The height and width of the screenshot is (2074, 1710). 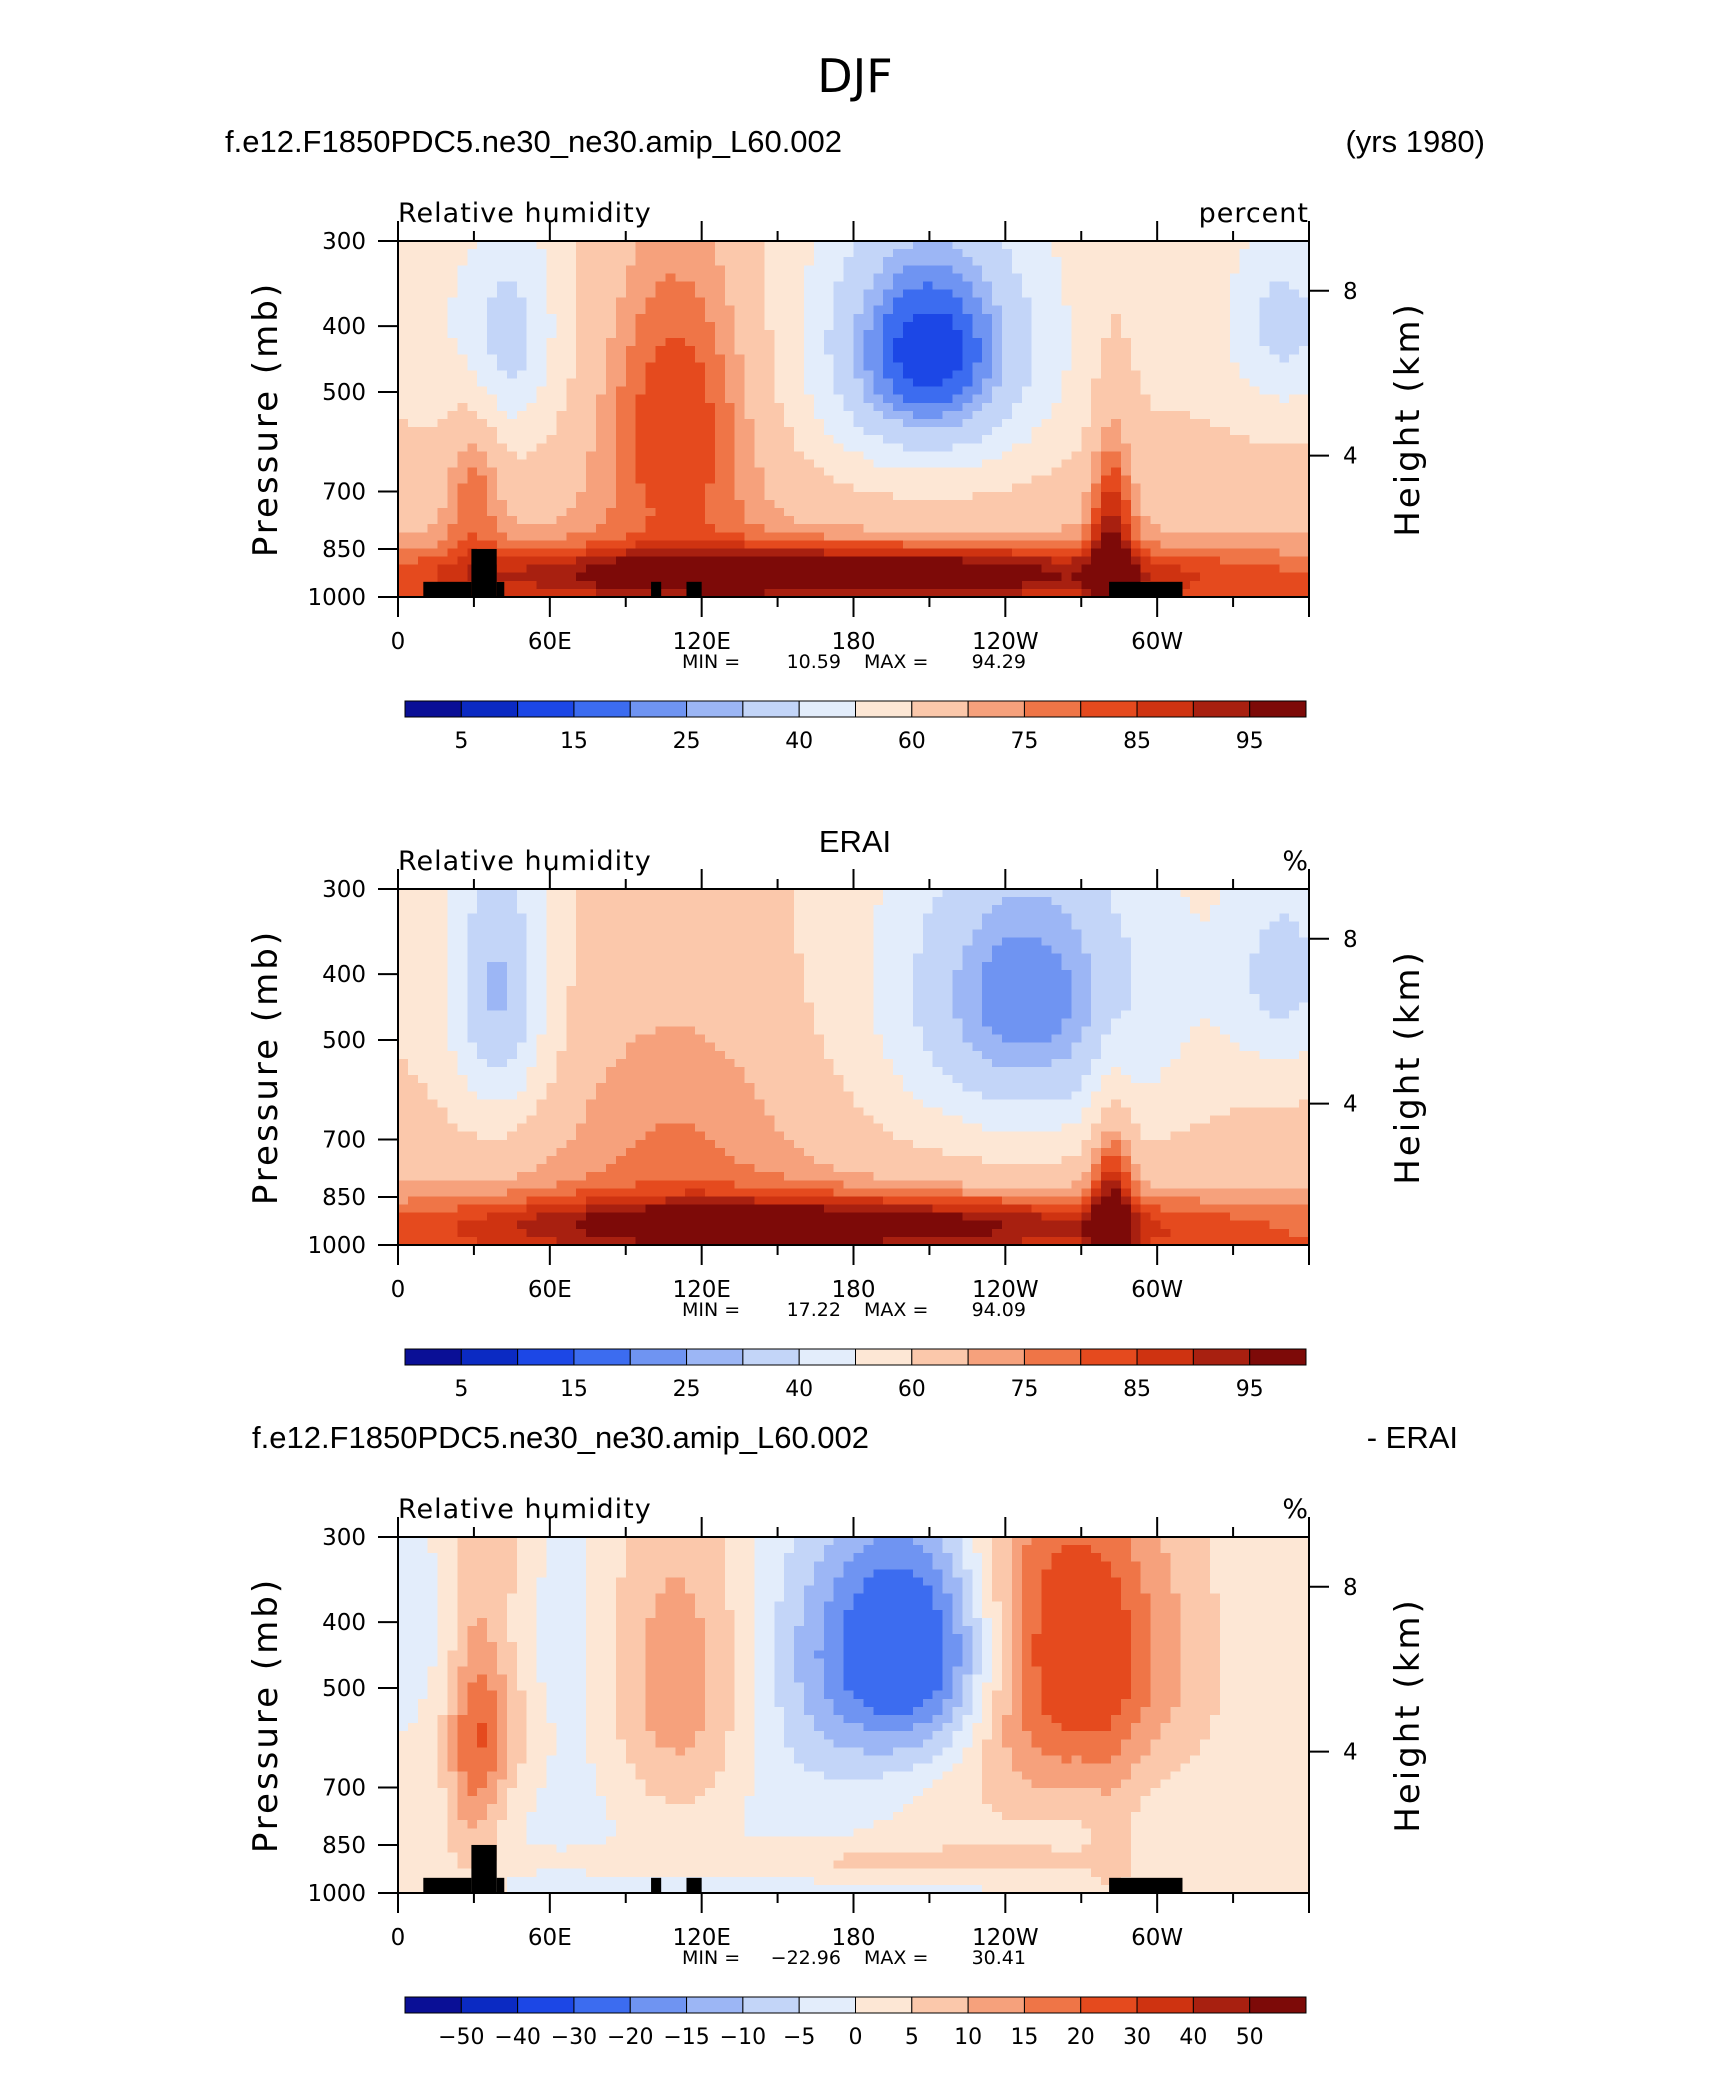 I want to click on field-cells, so click(x=854, y=1067).